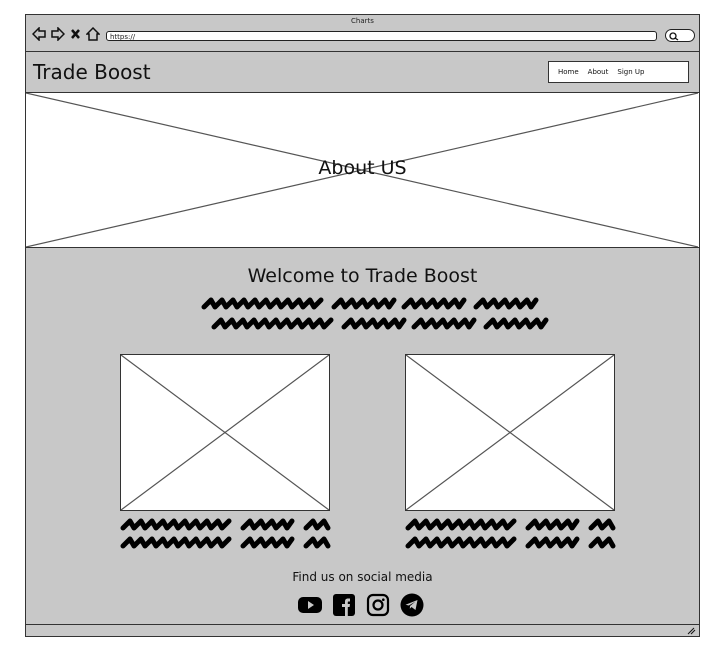 This screenshot has height=653, width=722. Describe the element at coordinates (362, 72) in the screenshot. I see `site-header: Trade Boost Home About Sign Up` at that location.